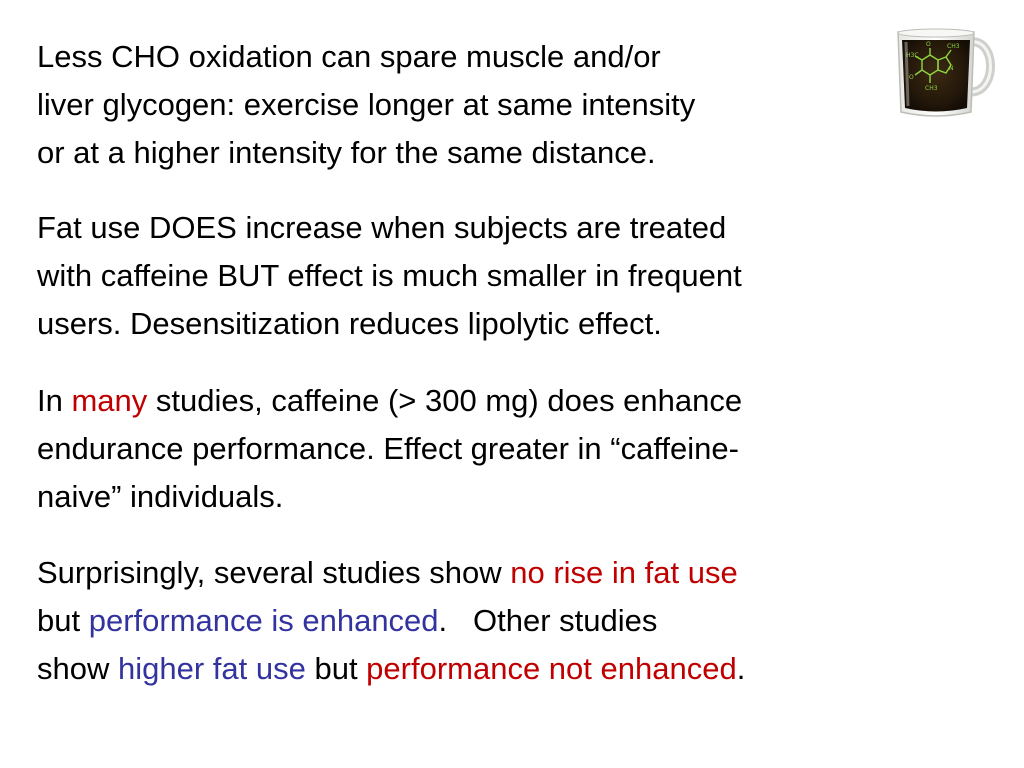 This screenshot has height=768, width=1024. What do you see at coordinates (77, 668) in the screenshot?
I see `p4-line3-pre: show` at bounding box center [77, 668].